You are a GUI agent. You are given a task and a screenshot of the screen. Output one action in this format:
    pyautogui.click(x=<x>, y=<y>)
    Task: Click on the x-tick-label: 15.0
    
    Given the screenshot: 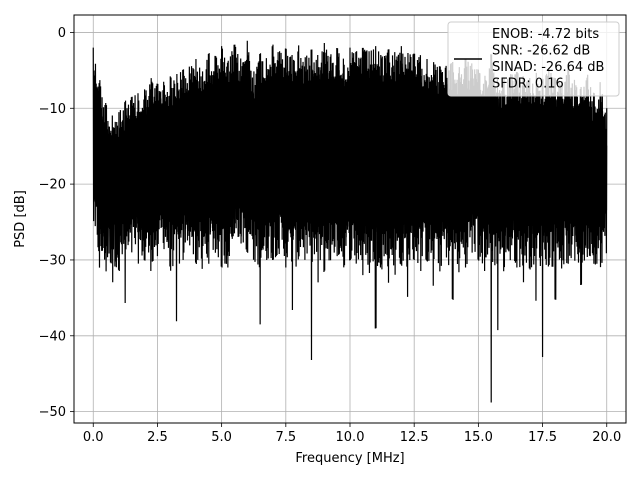 What is the action you would take?
    pyautogui.click(x=478, y=437)
    